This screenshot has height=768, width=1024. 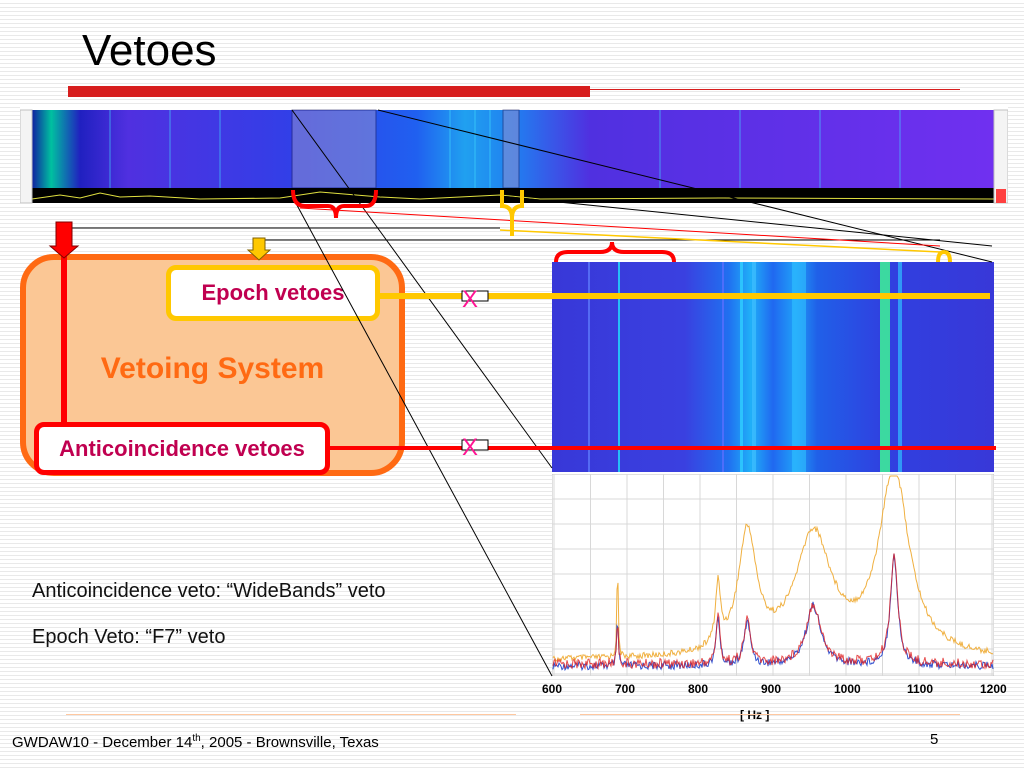 I want to click on epoch-vetoes-label: Epoch vetoes, so click(x=273, y=292).